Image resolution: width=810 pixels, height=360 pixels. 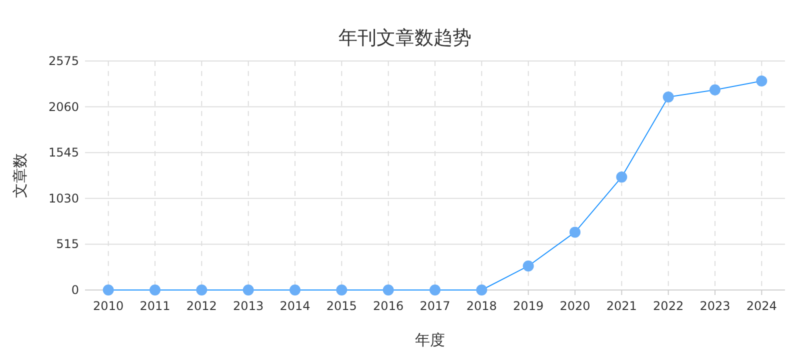 What do you see at coordinates (388, 306) in the screenshot?
I see `x-tick-label: 2016` at bounding box center [388, 306].